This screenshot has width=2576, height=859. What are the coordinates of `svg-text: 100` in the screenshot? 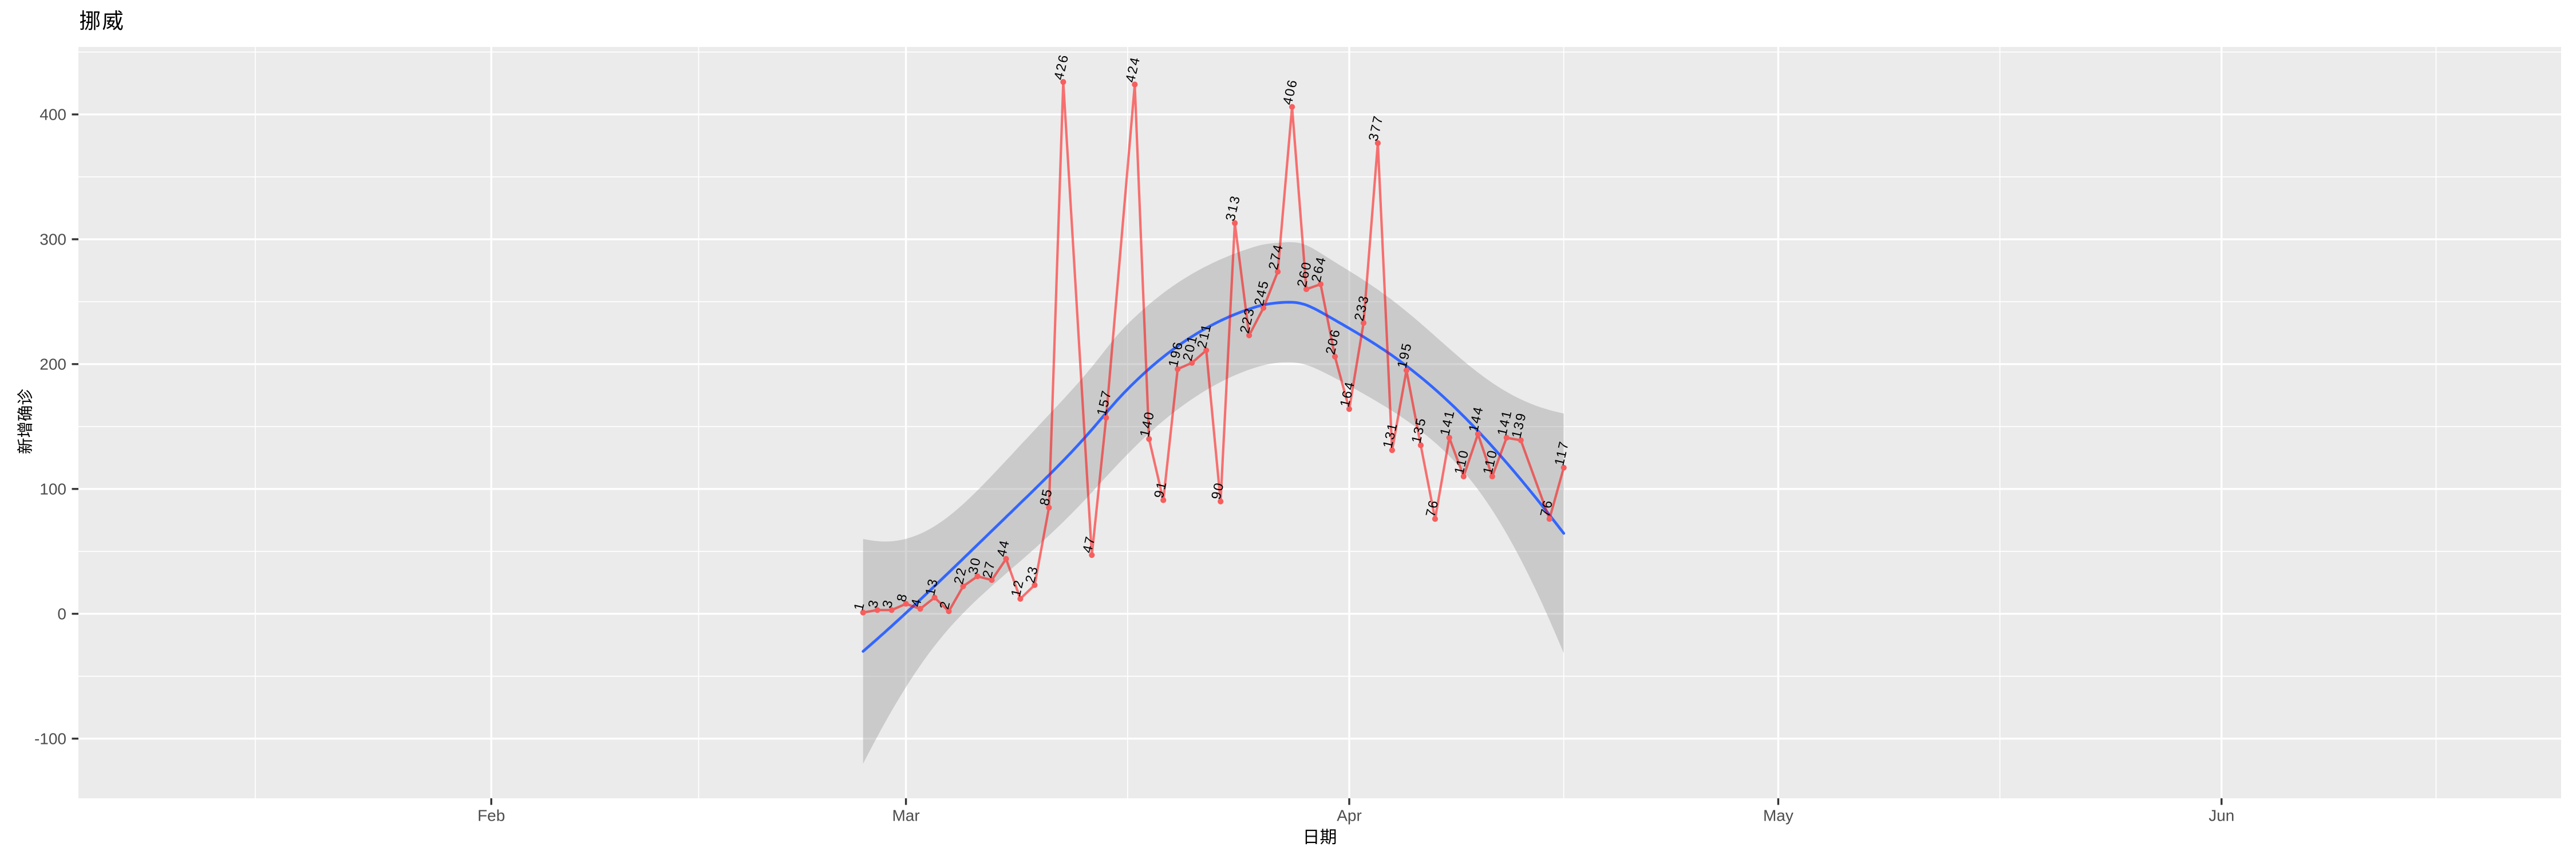 It's located at (52, 489).